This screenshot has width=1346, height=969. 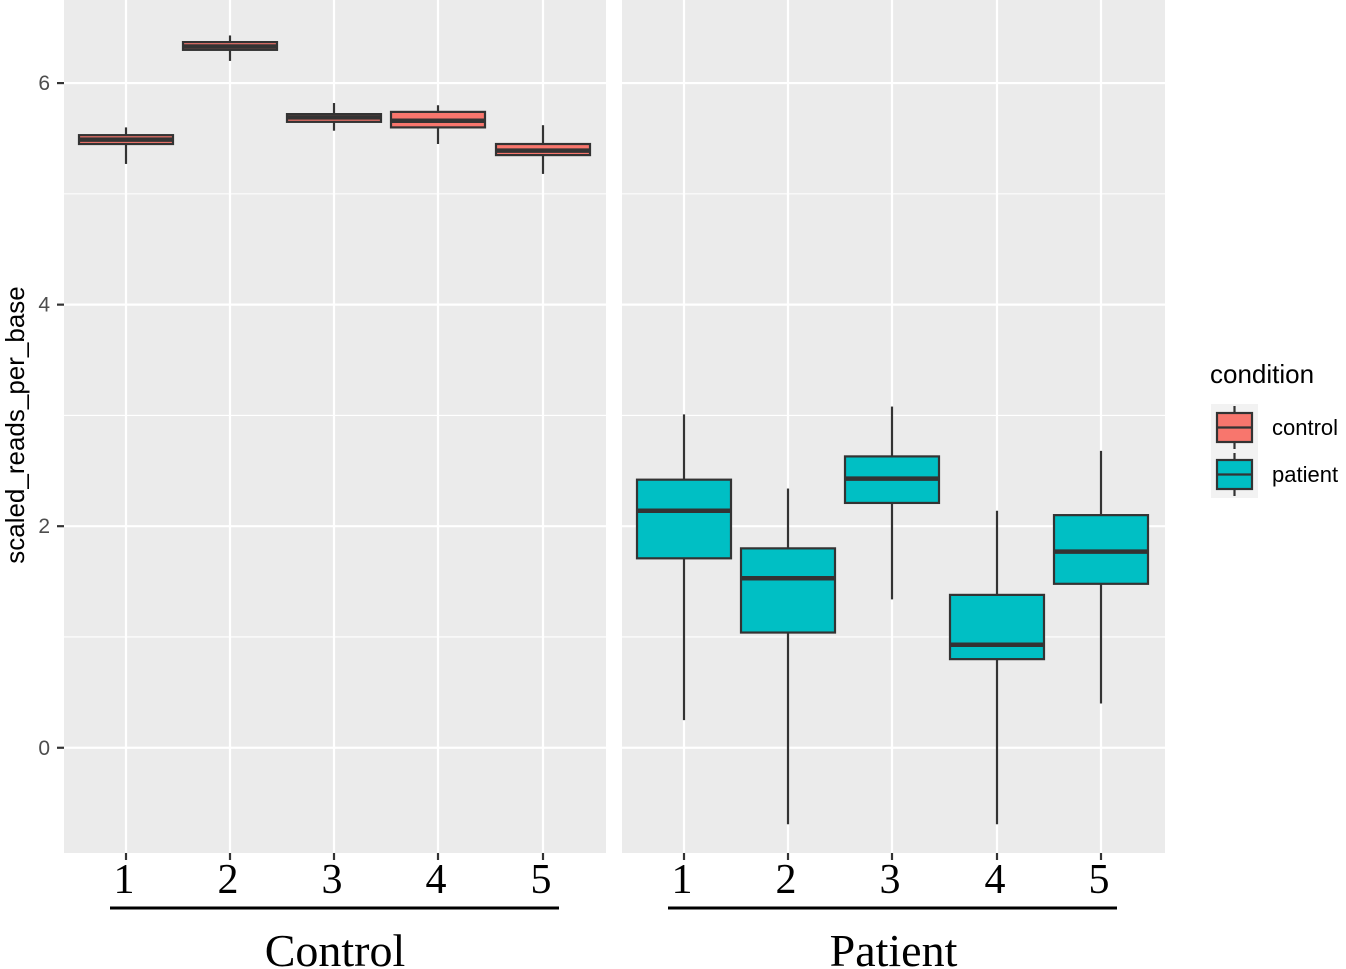 What do you see at coordinates (894, 947) in the screenshot?
I see `group-label-patient: Patient` at bounding box center [894, 947].